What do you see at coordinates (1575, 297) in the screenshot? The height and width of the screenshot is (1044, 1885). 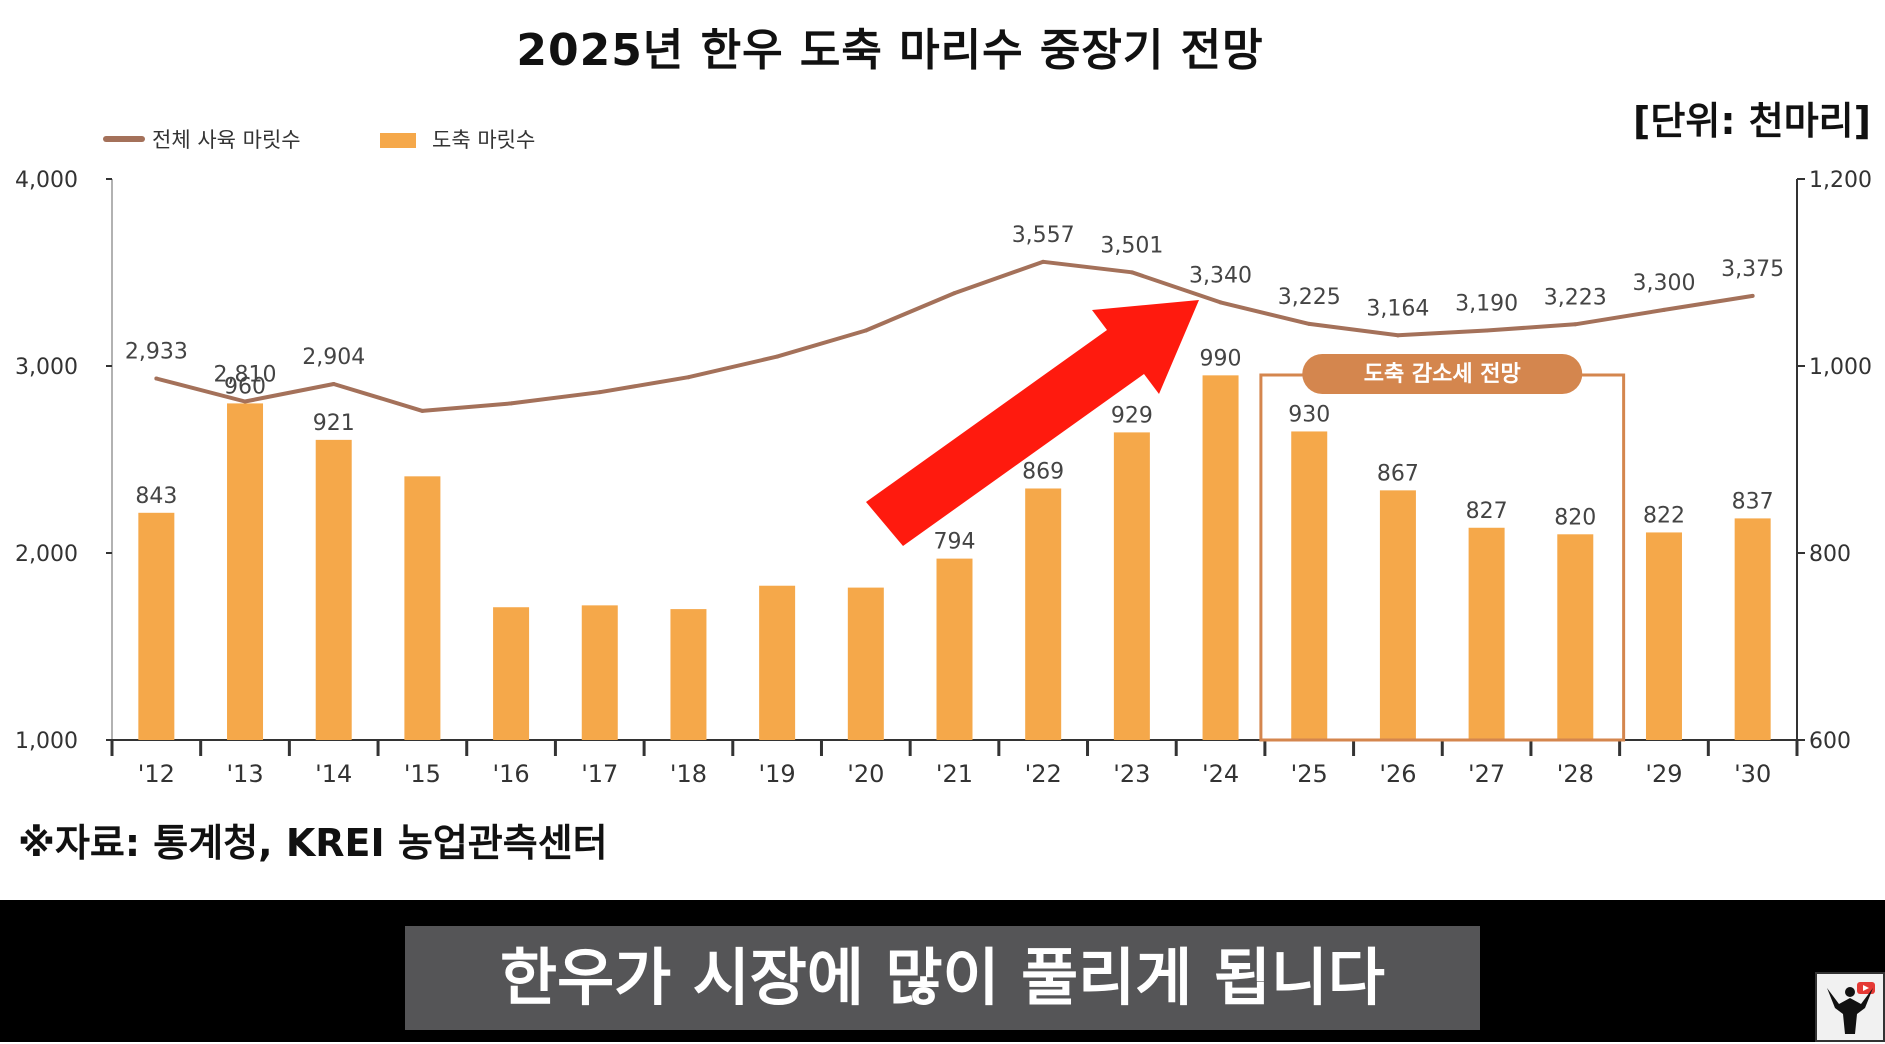 I see `line-value-label: 3,223` at bounding box center [1575, 297].